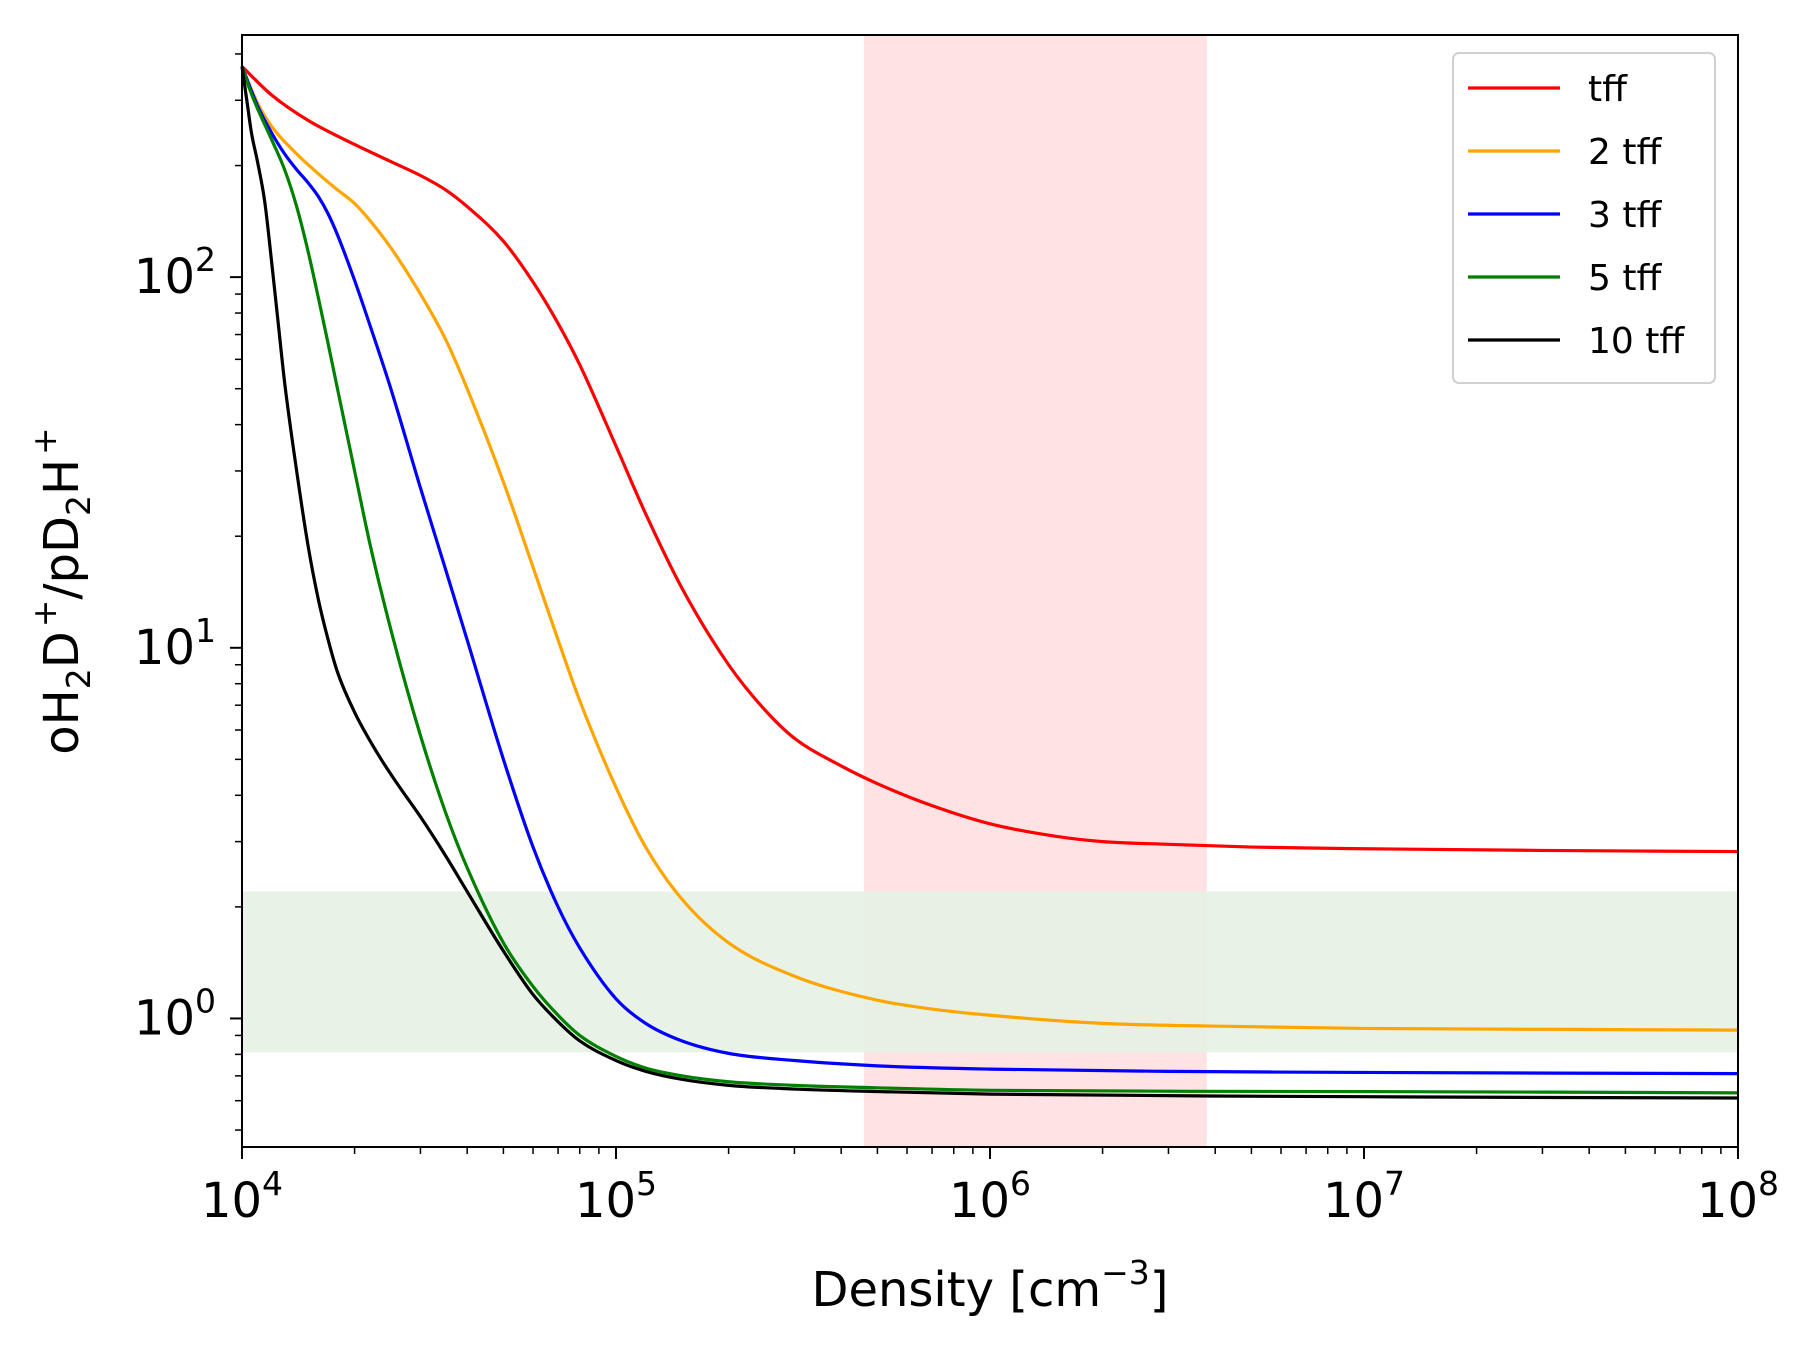 The width and height of the screenshot is (1808, 1345). I want to click on y-axis-label-part: D, so click(62, 649).